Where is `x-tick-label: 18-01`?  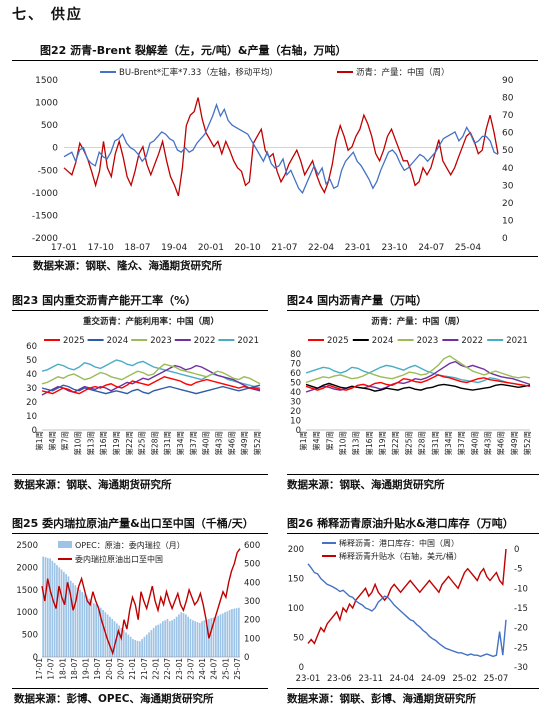 x-tick-label: 18-01 is located at coordinates (62, 669).